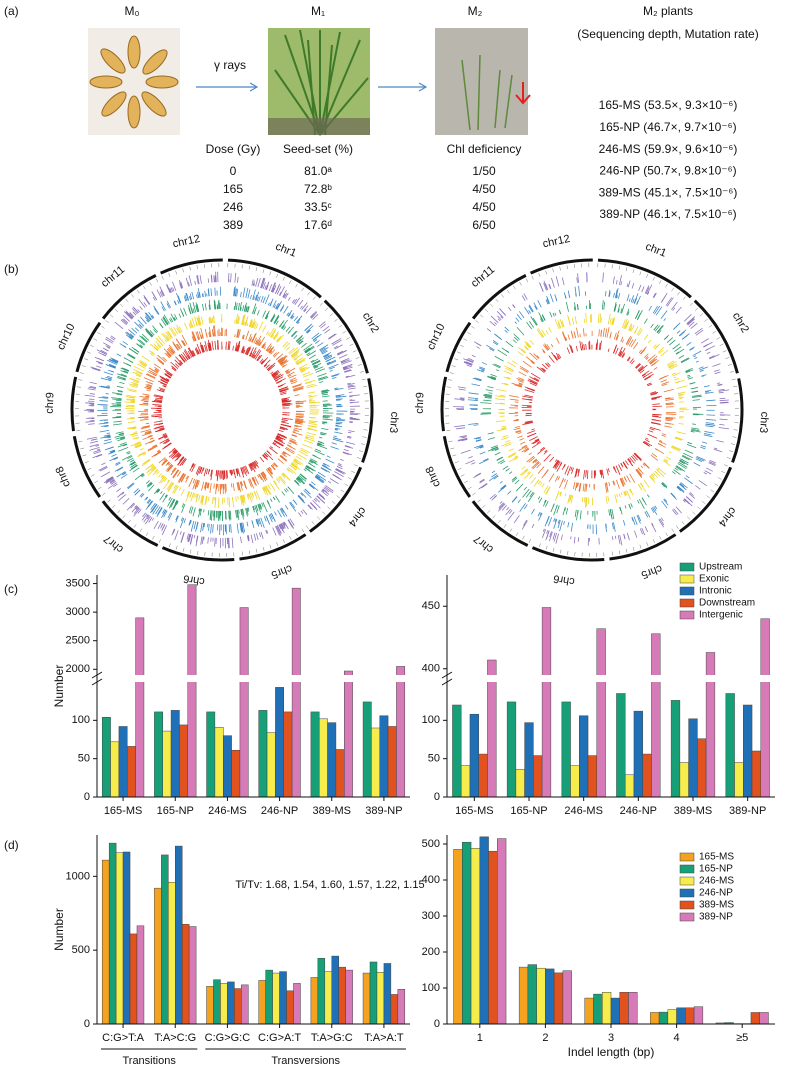  Describe the element at coordinates (11, 845) in the screenshot. I see `panel-label: (d)` at that location.